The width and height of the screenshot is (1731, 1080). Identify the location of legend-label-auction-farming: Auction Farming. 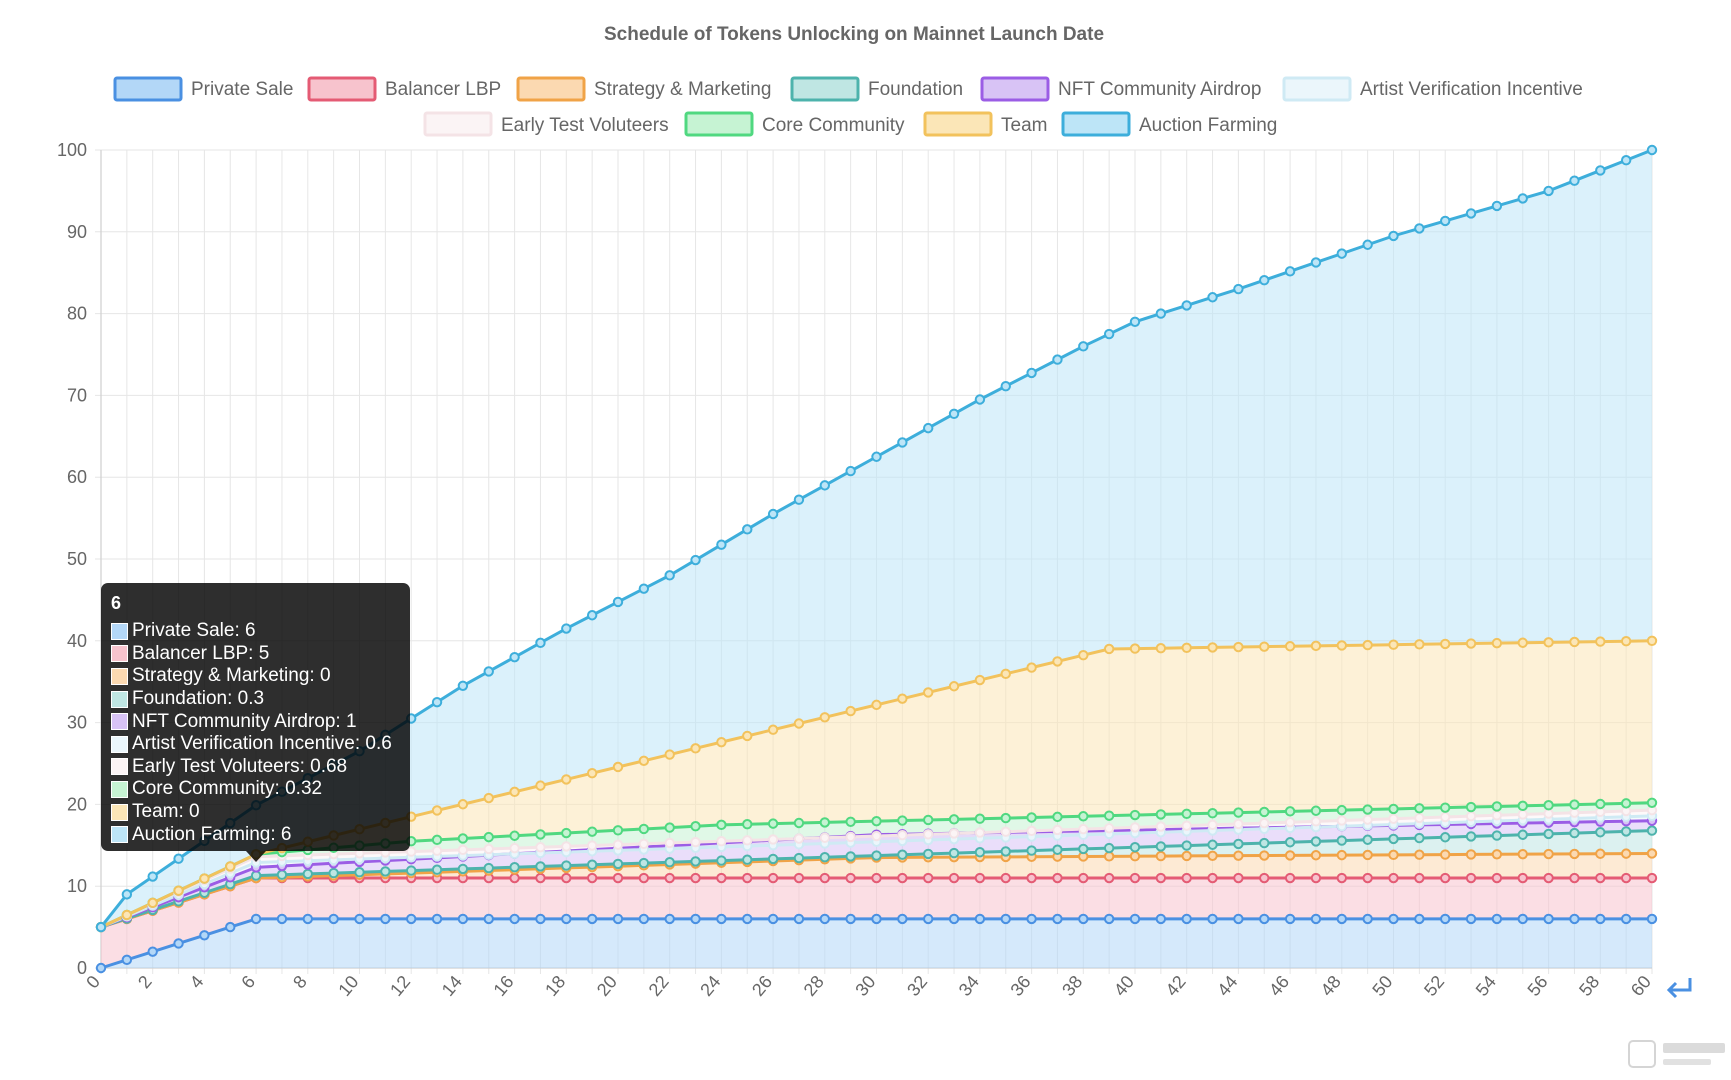
(1208, 125).